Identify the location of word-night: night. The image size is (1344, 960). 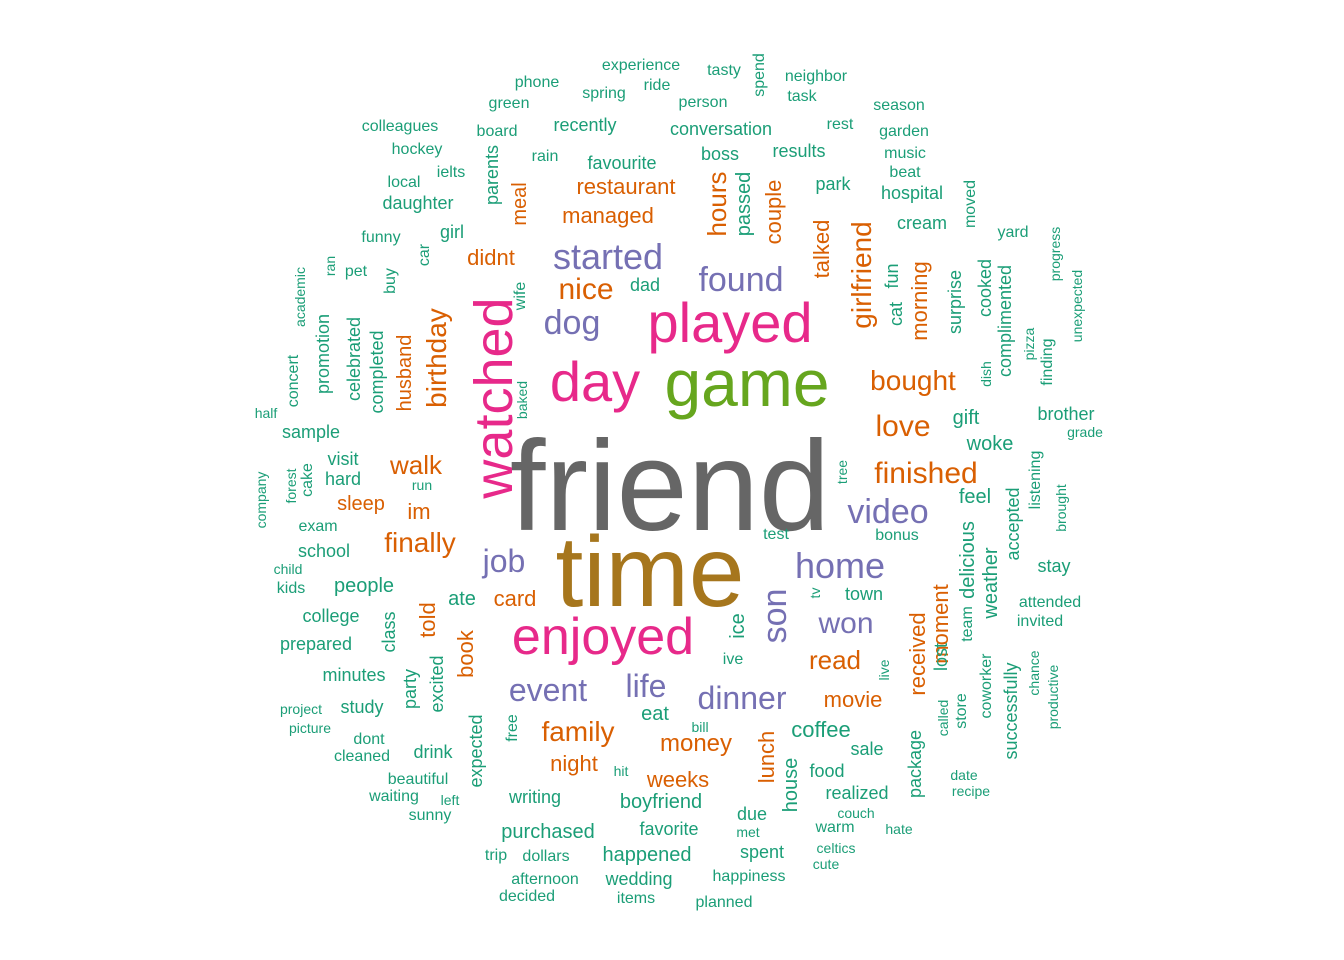
(574, 763).